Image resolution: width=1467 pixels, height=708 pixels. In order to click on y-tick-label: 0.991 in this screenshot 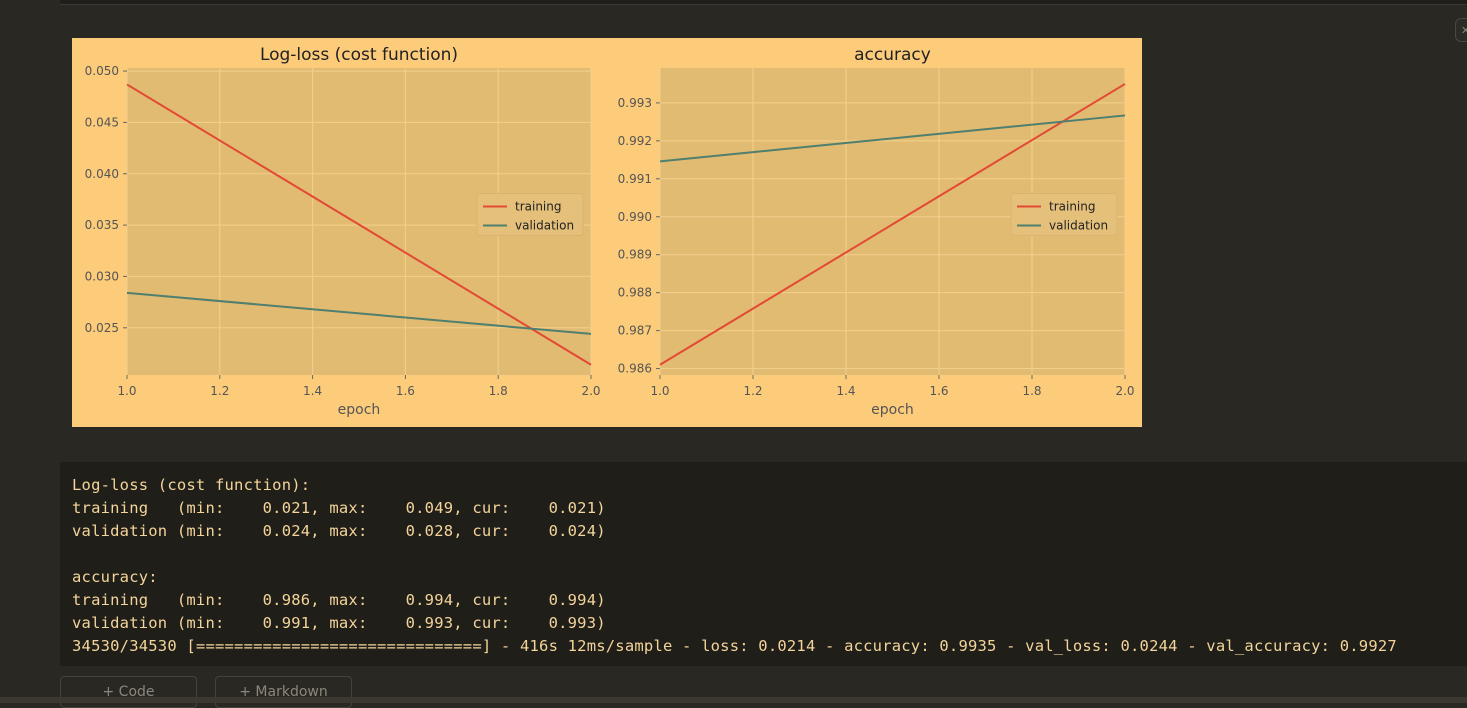, I will do `click(635, 179)`.